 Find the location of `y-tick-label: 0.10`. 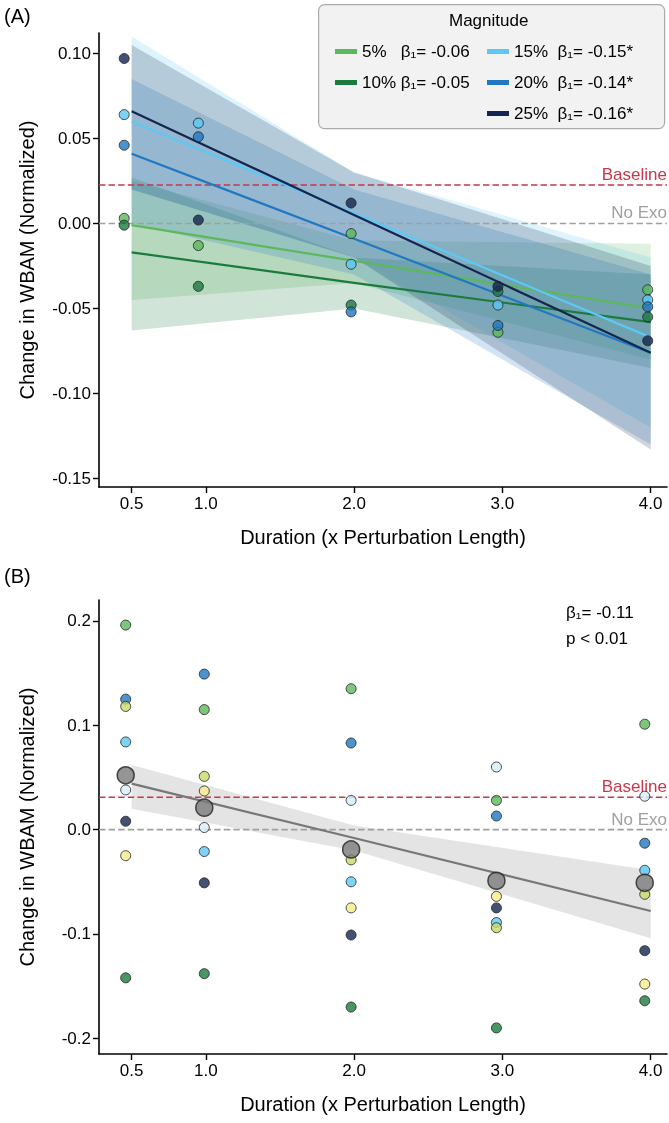

y-tick-label: 0.10 is located at coordinates (74, 53).